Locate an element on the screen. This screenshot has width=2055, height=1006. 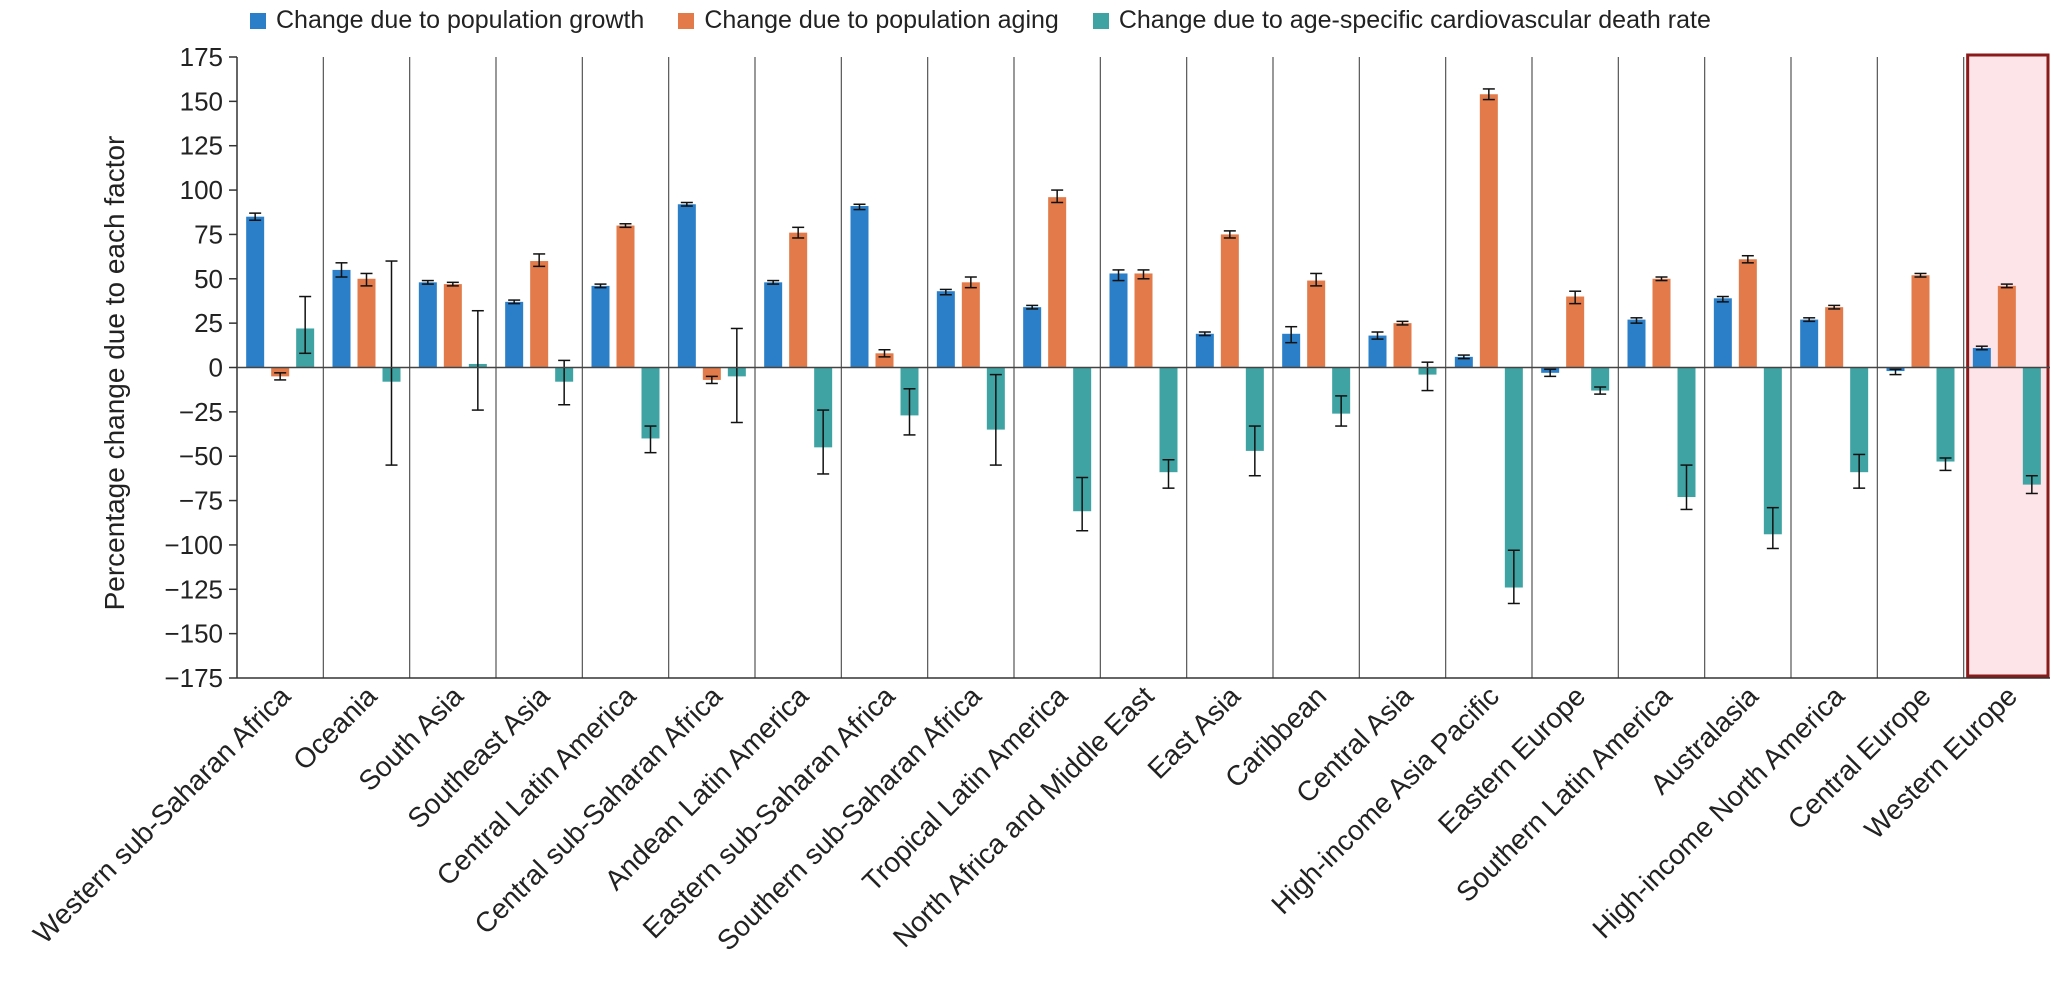
y-tick-label: 75 is located at coordinates (208, 234).